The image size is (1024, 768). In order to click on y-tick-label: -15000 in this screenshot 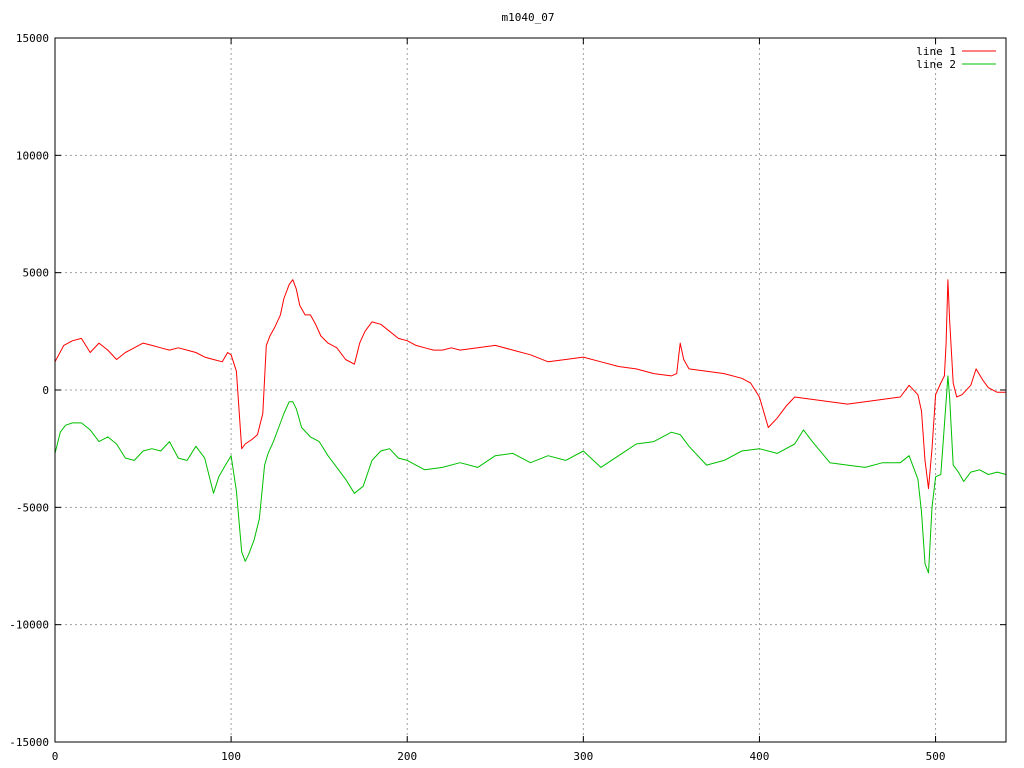, I will do `click(29, 742)`.